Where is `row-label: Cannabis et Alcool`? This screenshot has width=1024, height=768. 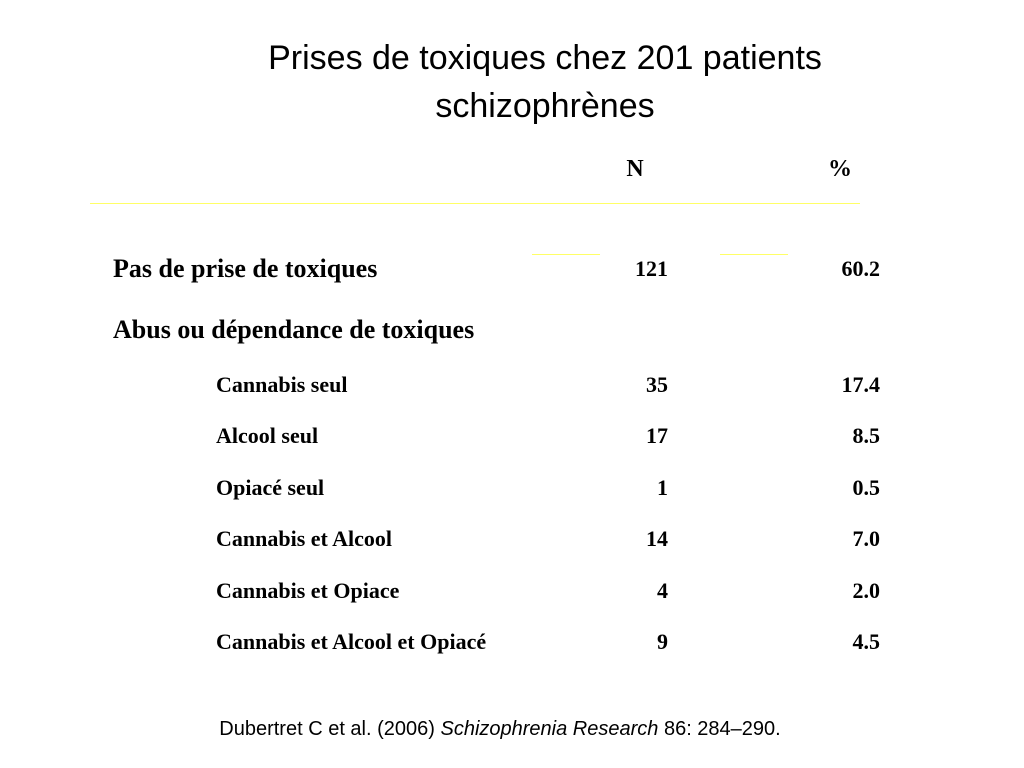
row-label: Cannabis et Alcool is located at coordinates (304, 538).